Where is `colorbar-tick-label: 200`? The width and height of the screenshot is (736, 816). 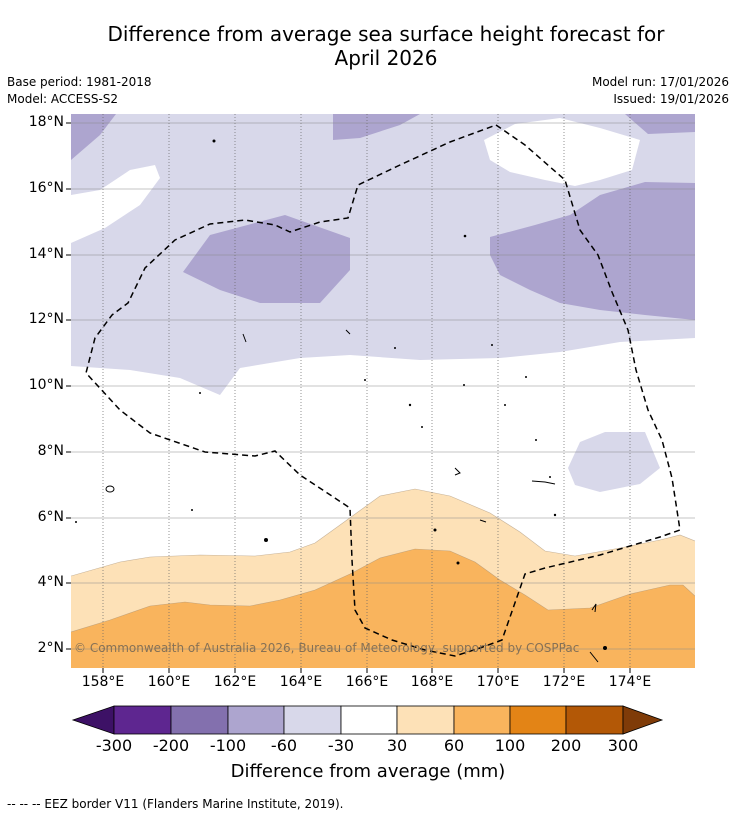
colorbar-tick-label: 200 is located at coordinates (566, 745).